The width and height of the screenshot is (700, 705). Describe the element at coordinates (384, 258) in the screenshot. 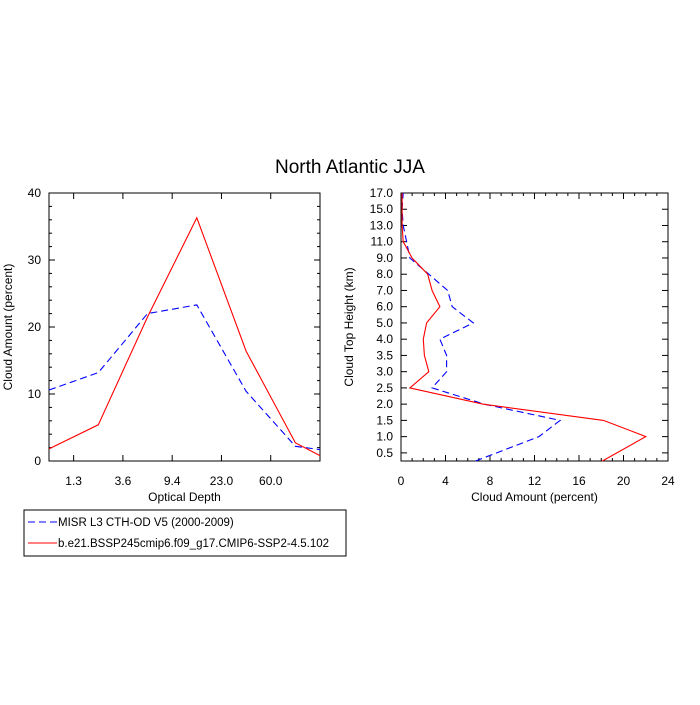

I see `right-y-tick-label: 9.0` at that location.